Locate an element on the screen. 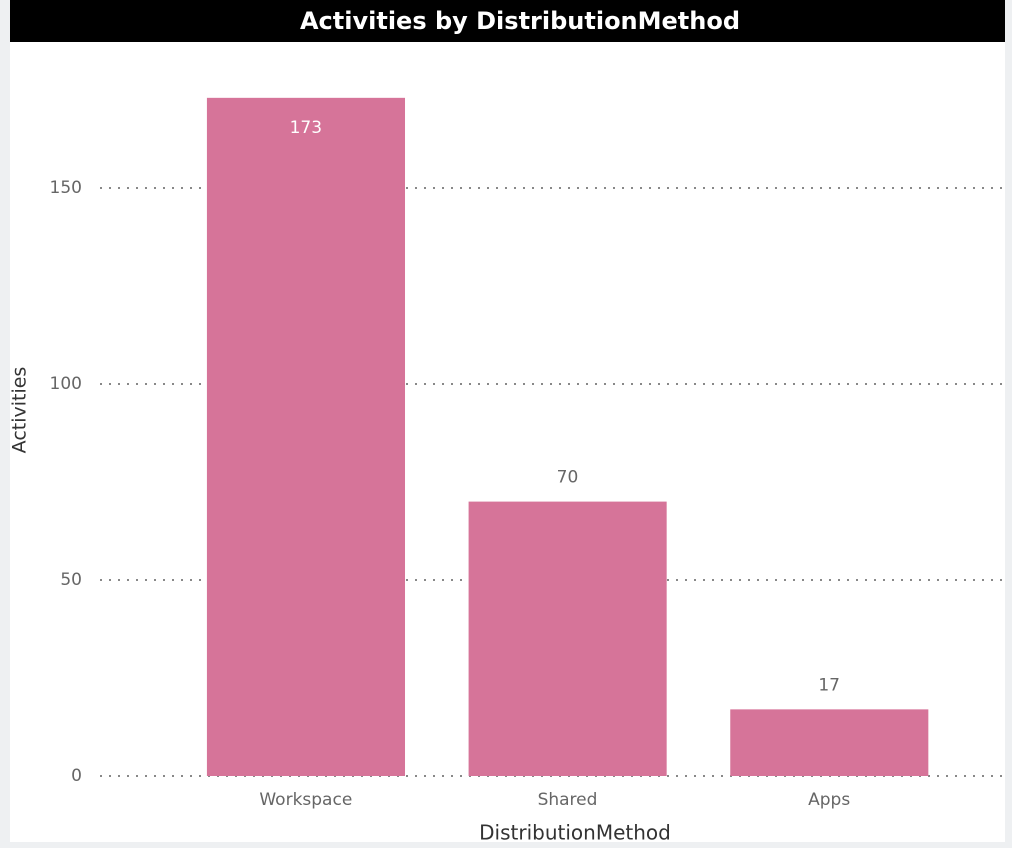 This screenshot has height=848, width=1012. x-tick-label: Apps is located at coordinates (829, 800).